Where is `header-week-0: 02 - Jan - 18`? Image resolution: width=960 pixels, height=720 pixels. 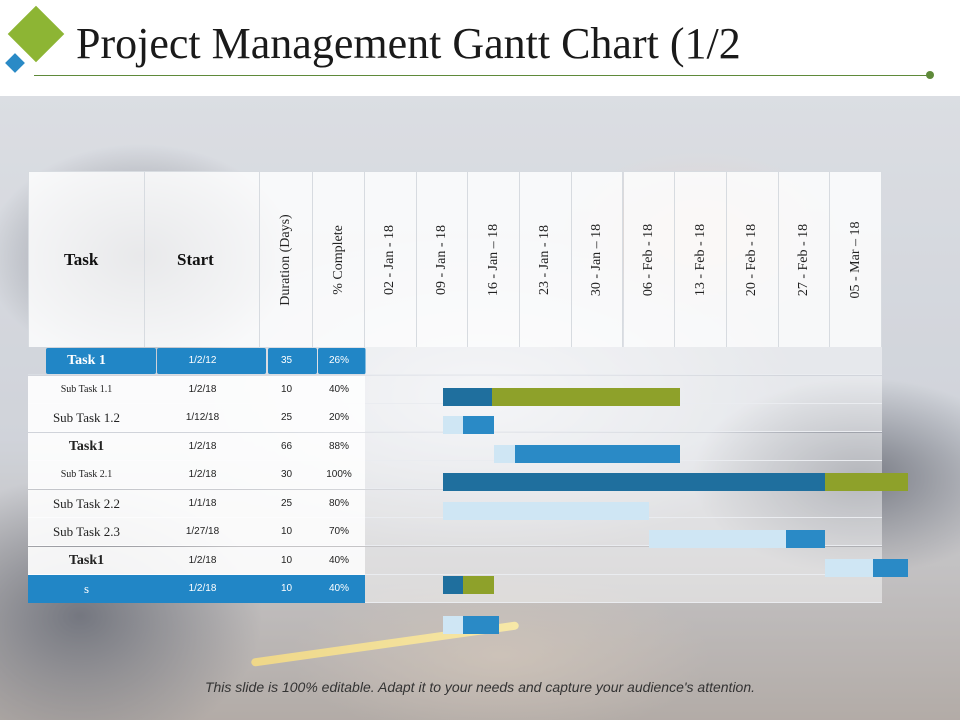 header-week-0: 02 - Jan - 18 is located at coordinates (391, 259).